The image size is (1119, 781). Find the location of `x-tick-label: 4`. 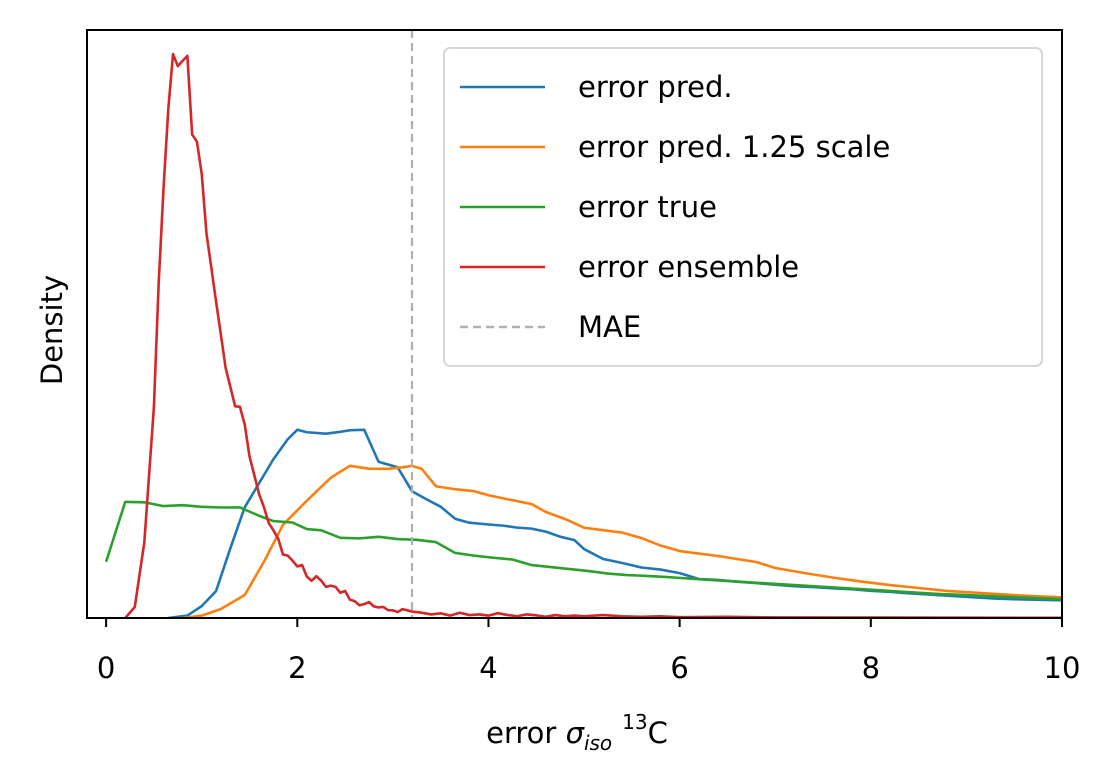

x-tick-label: 4 is located at coordinates (488, 668).